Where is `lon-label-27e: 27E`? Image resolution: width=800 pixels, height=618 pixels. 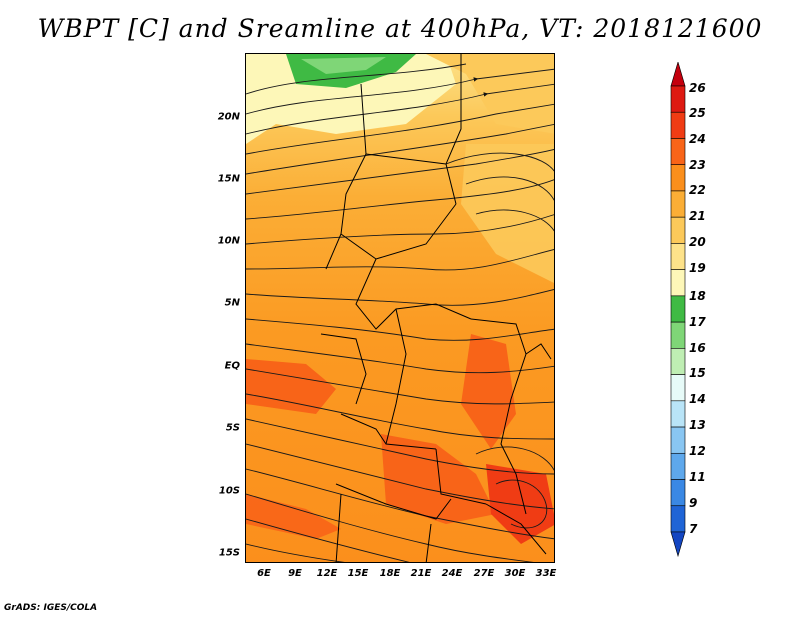
lon-label-27e: 27E is located at coordinates (484, 573).